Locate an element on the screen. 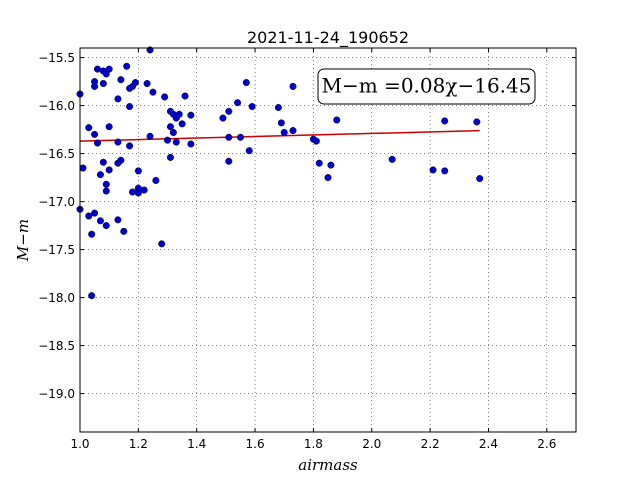 The image size is (640, 480). annotation-box is located at coordinates (426, 86).